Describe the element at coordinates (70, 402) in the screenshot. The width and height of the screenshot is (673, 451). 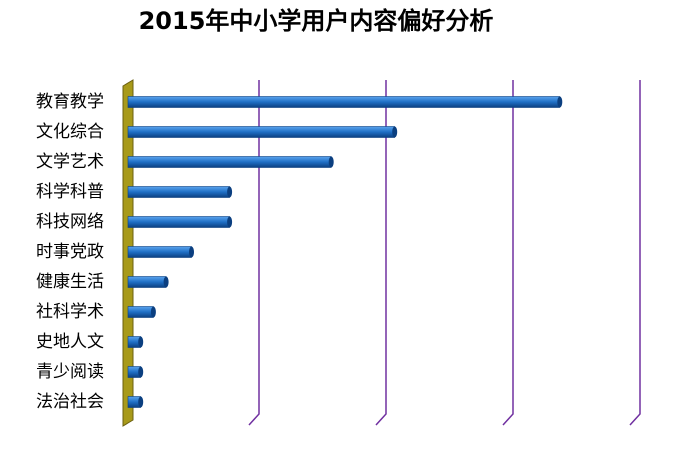
I see `y-tick-label: 法治社会` at that location.